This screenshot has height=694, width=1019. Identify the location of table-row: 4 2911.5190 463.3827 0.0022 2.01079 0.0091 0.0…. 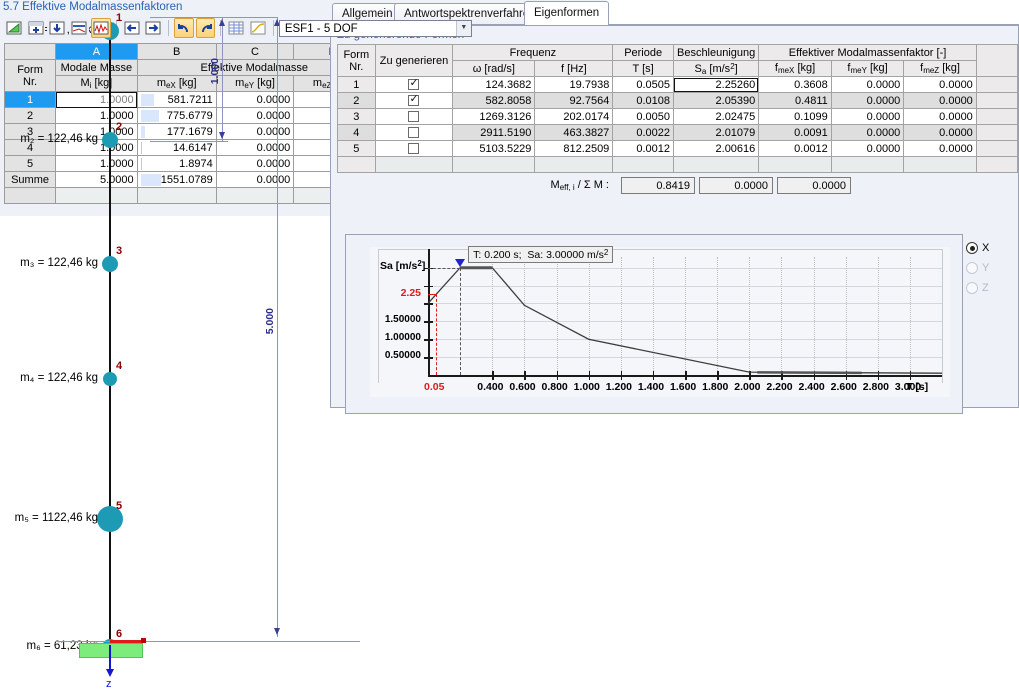
(678, 132).